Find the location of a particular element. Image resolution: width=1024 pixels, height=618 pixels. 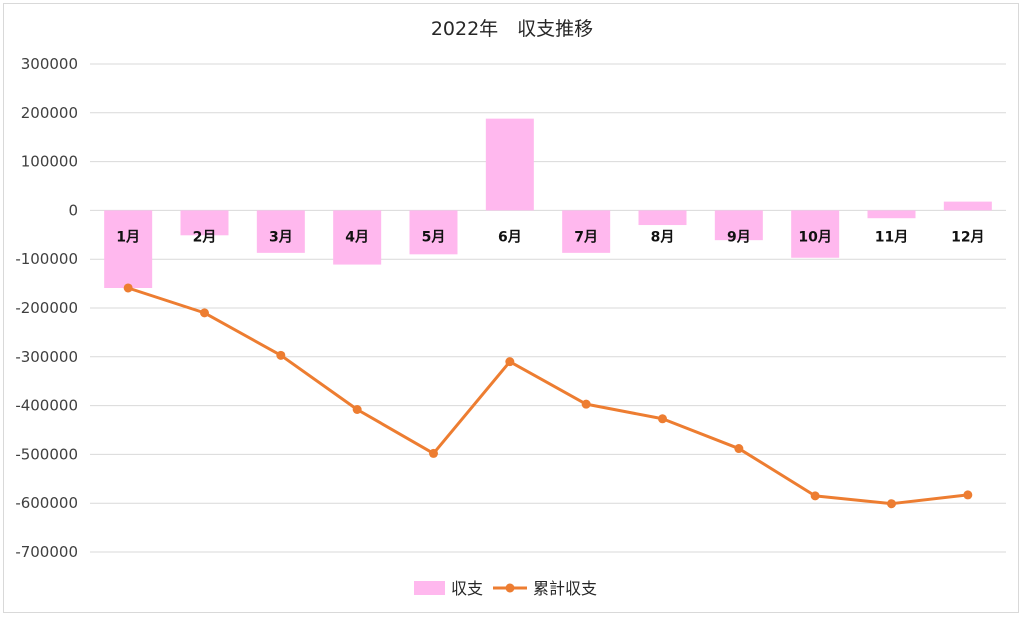

x-tick-label: 7月 is located at coordinates (586, 237).